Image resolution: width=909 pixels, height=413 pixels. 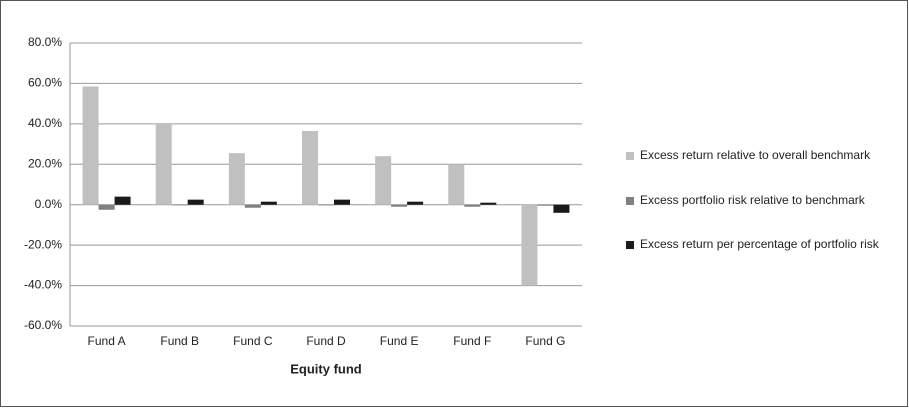 I want to click on y-tick-label: 60.0%, so click(x=45, y=83).